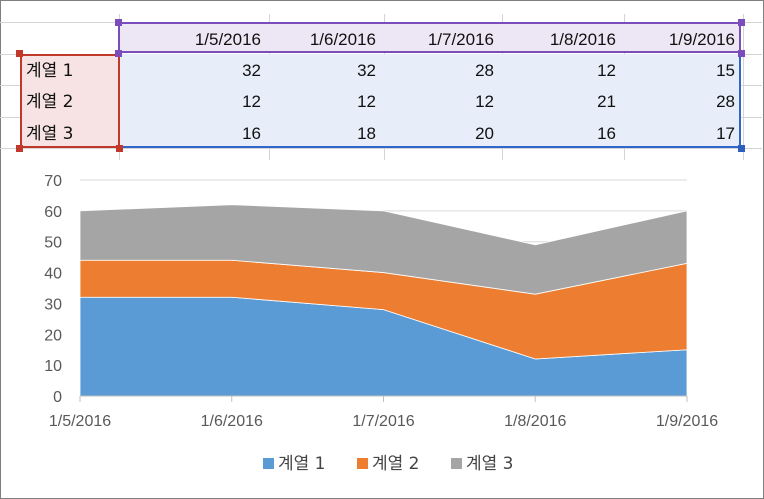 This screenshot has width=764, height=499. What do you see at coordinates (582, 39) in the screenshot?
I see `header-cell-date: 1/8/2016` at bounding box center [582, 39].